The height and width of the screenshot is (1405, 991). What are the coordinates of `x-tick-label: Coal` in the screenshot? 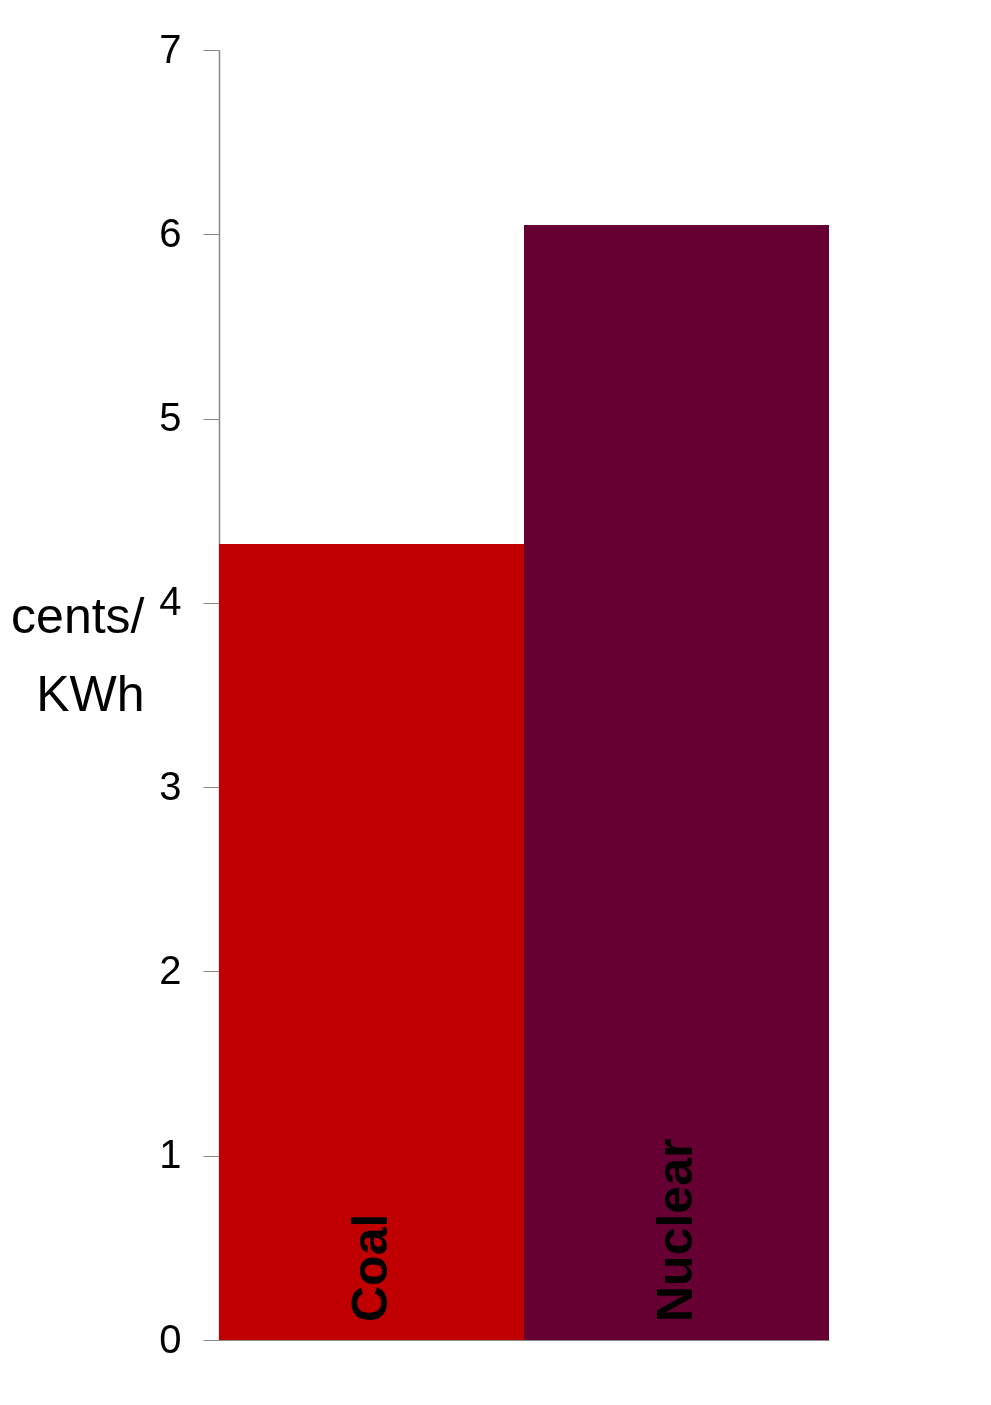 It's located at (369, 1267).